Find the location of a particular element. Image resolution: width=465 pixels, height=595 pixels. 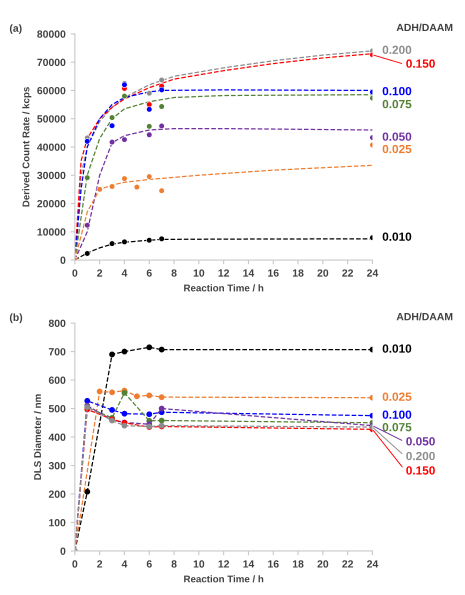

legend-label: 0.025 is located at coordinates (397, 396).